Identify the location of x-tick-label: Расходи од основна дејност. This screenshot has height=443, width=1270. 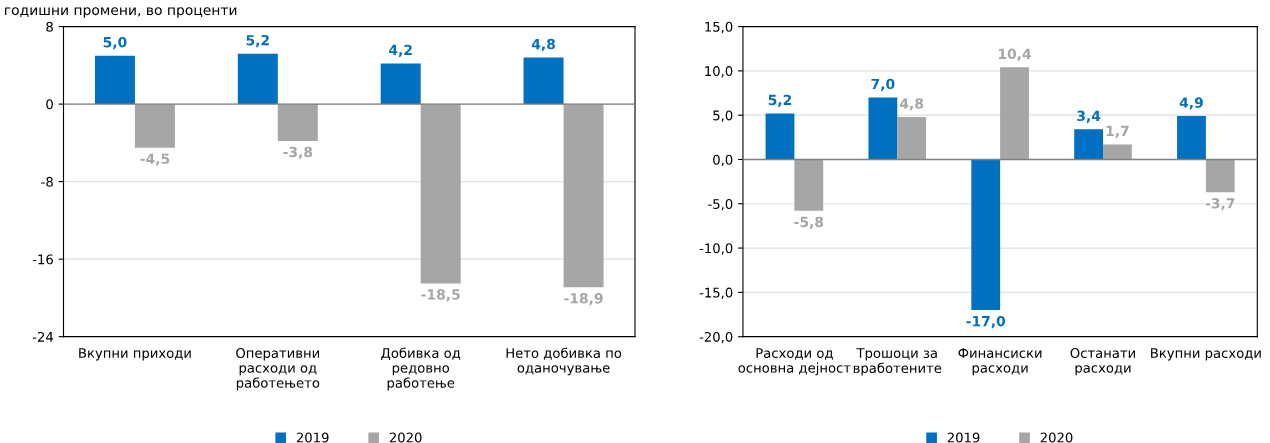
(794, 362).